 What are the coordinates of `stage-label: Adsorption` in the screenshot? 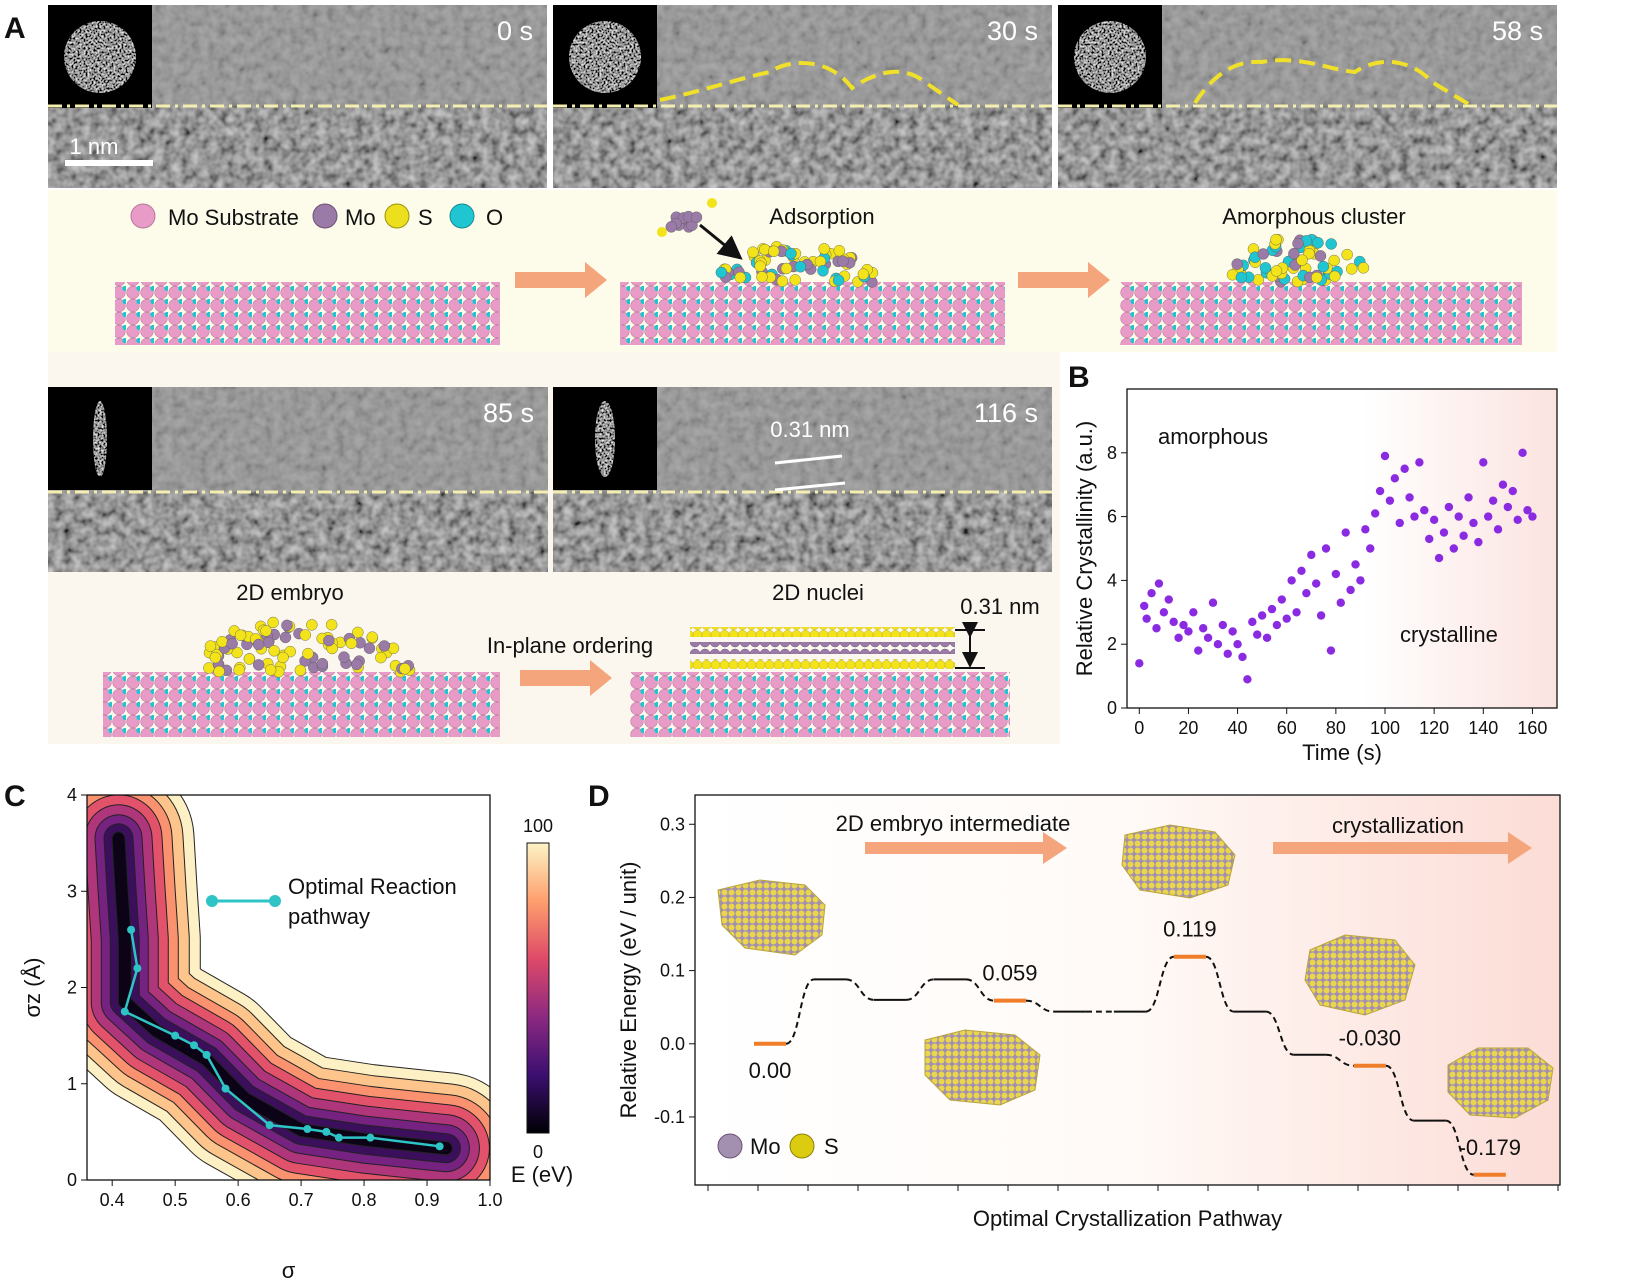 It's located at (821, 216).